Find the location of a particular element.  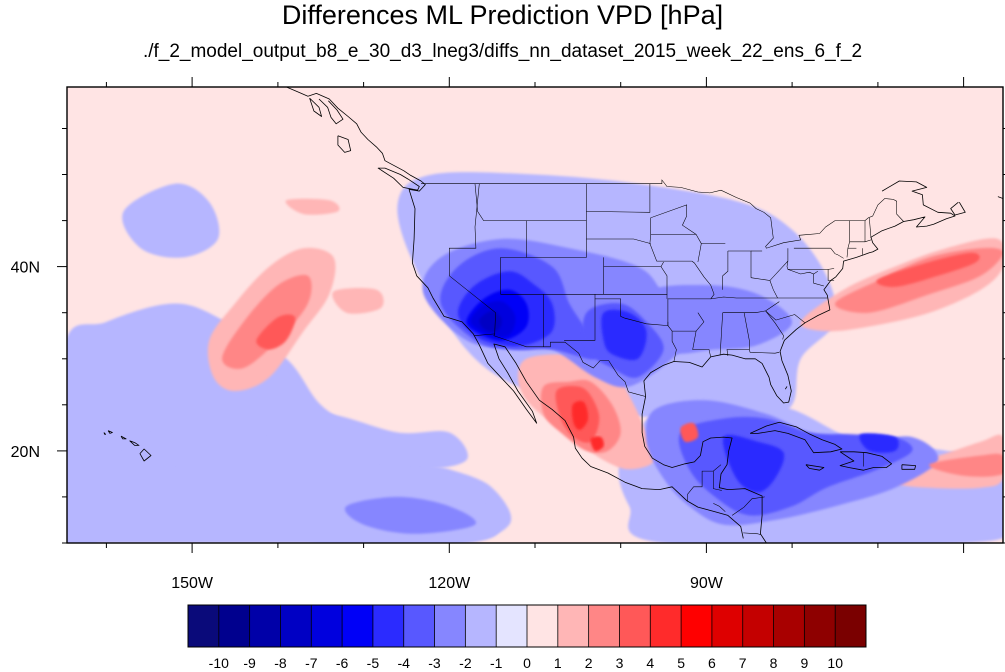

x-tick-label: 120W is located at coordinates (449, 583).